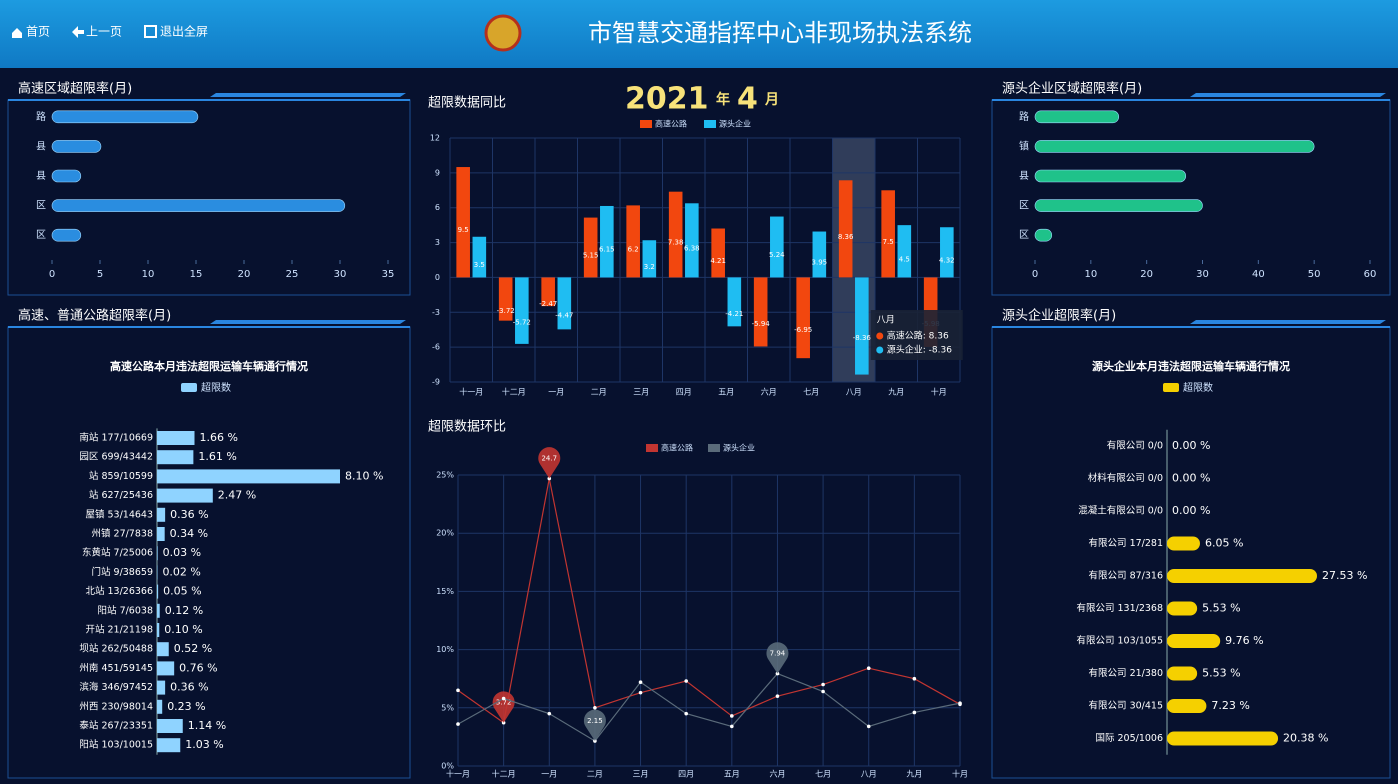 Image resolution: width=1398 pixels, height=784 pixels. I want to click on category-label: 州南 451/59145, so click(116, 668).